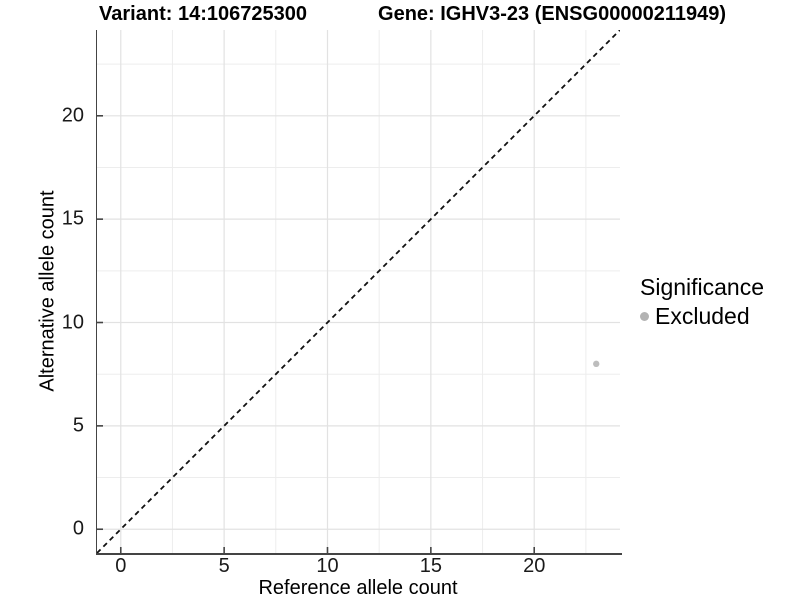 The image size is (800, 600). Describe the element at coordinates (96, 292) in the screenshot. I see `y-axis-line` at that location.